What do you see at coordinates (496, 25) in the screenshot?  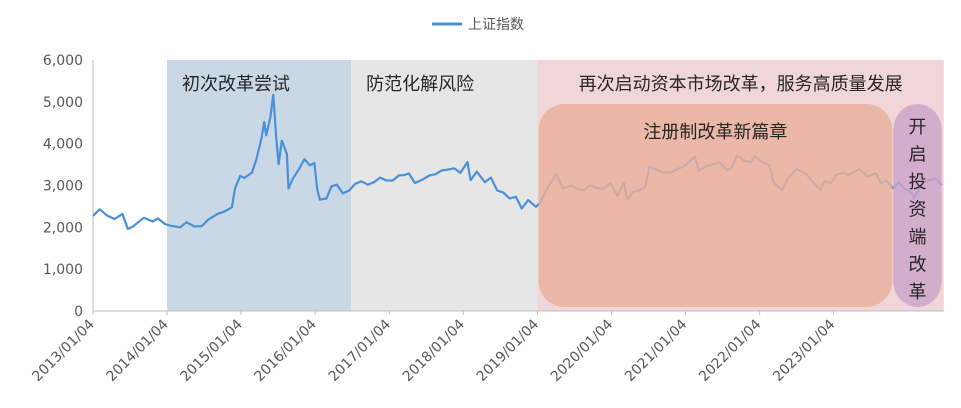 I see `legend-label: 上证指数` at bounding box center [496, 25].